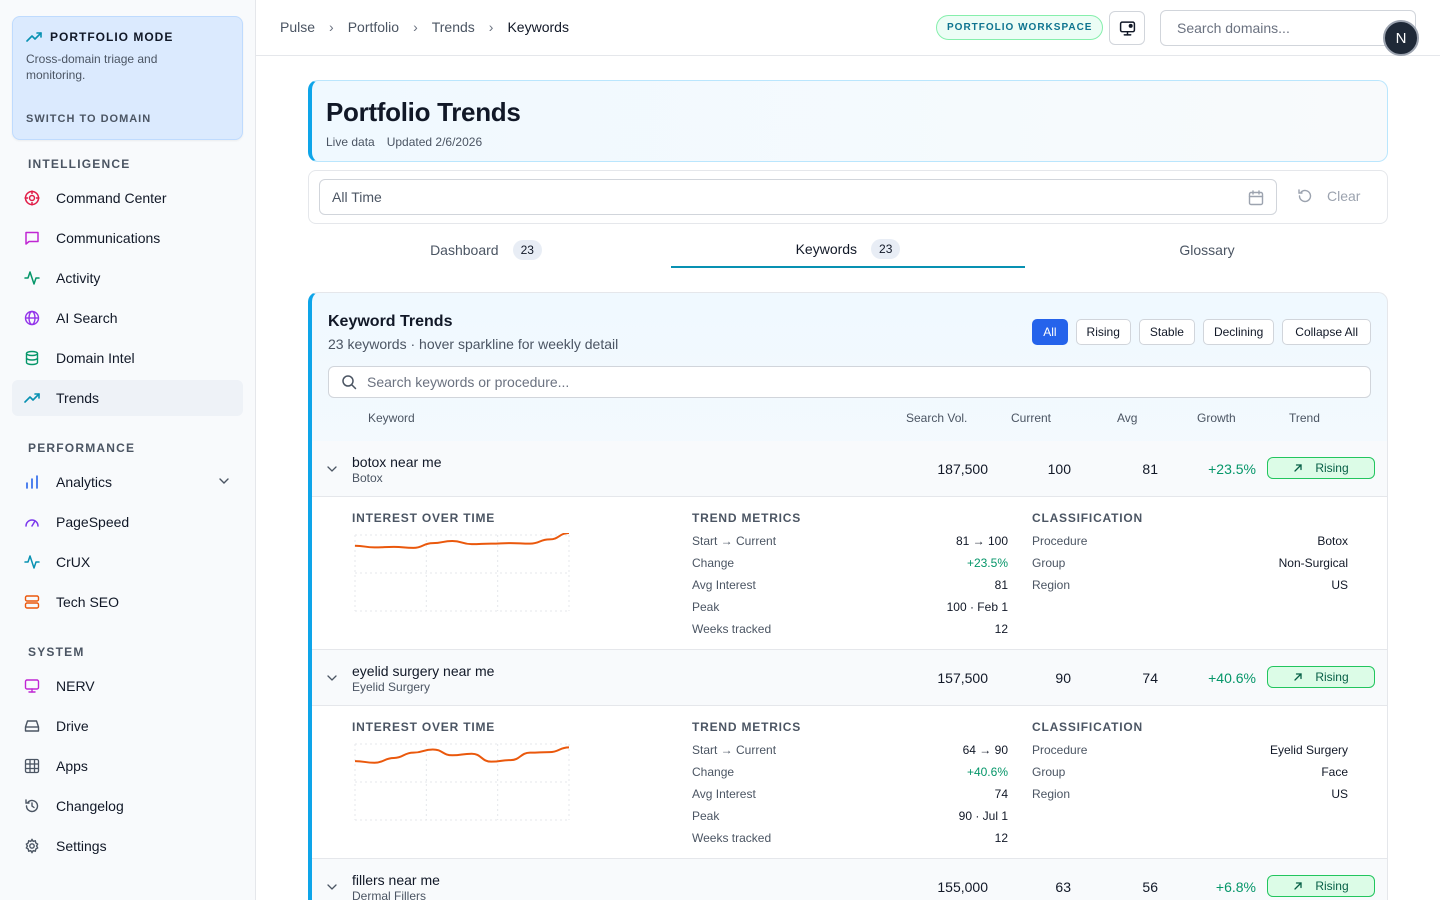 Image resolution: width=1440 pixels, height=900 pixels. I want to click on keyword-trends-title: Keyword Trends, so click(390, 321).